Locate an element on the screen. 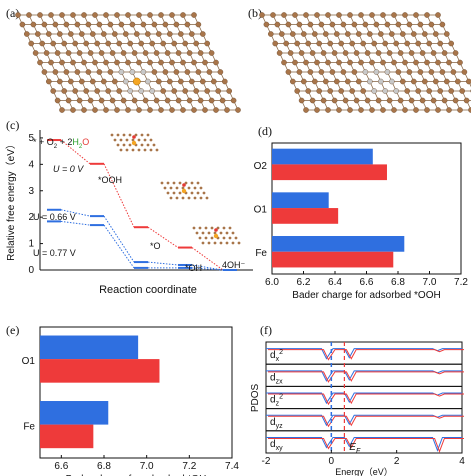 This screenshot has height=476, width=471. orbital-label: dzx is located at coordinates (276, 378).